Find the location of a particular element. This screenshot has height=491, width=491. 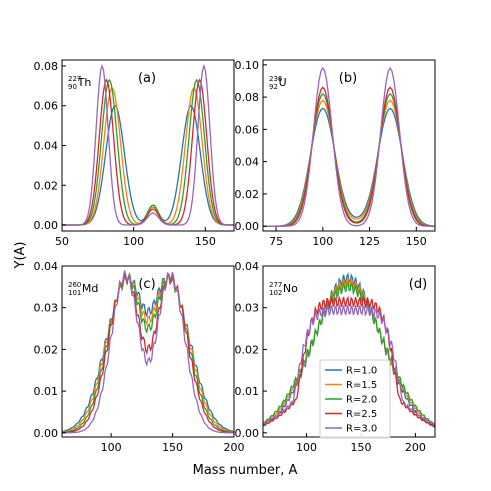

legend: R=1.0 R=1.5 R=2.0 R=2.5 R=3.0 is located at coordinates (355, 399).